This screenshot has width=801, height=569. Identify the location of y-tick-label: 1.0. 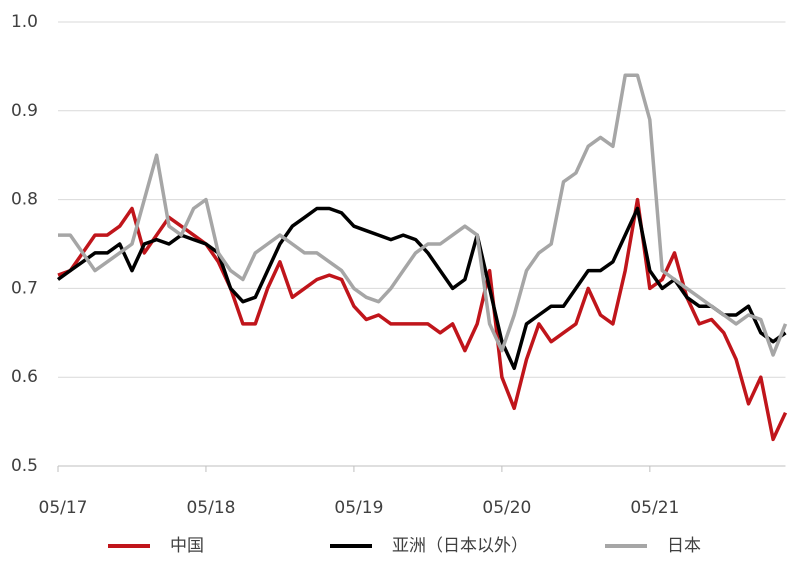
(24, 22).